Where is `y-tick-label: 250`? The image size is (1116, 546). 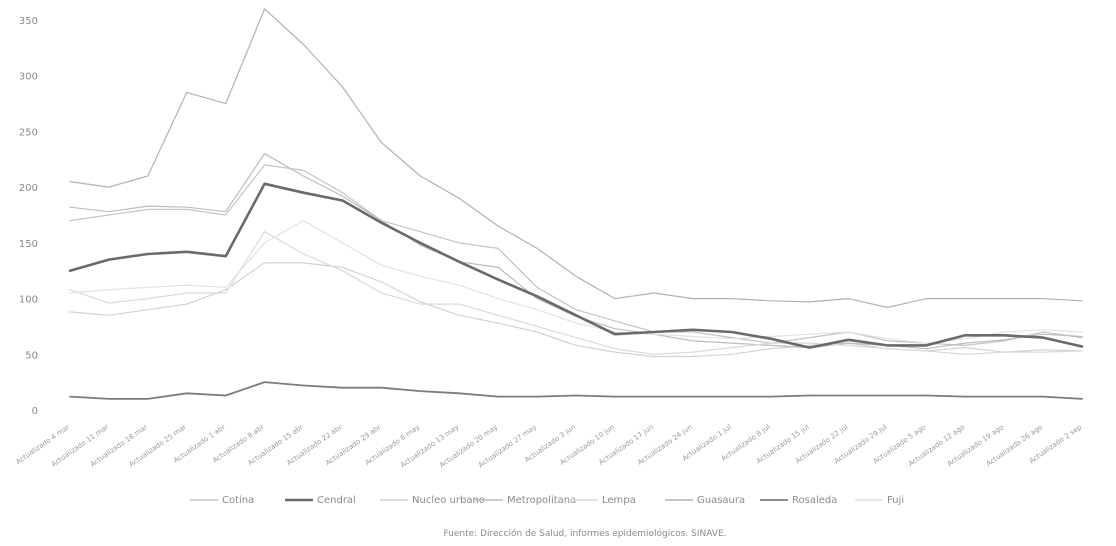 y-tick-label: 250 is located at coordinates (28, 132).